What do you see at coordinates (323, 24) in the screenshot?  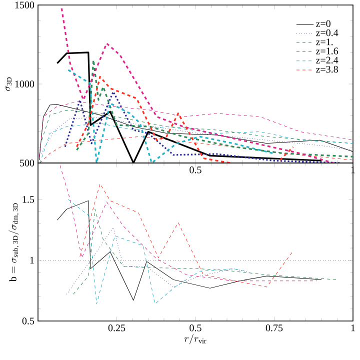 I see `legend-label: z=0` at bounding box center [323, 24].